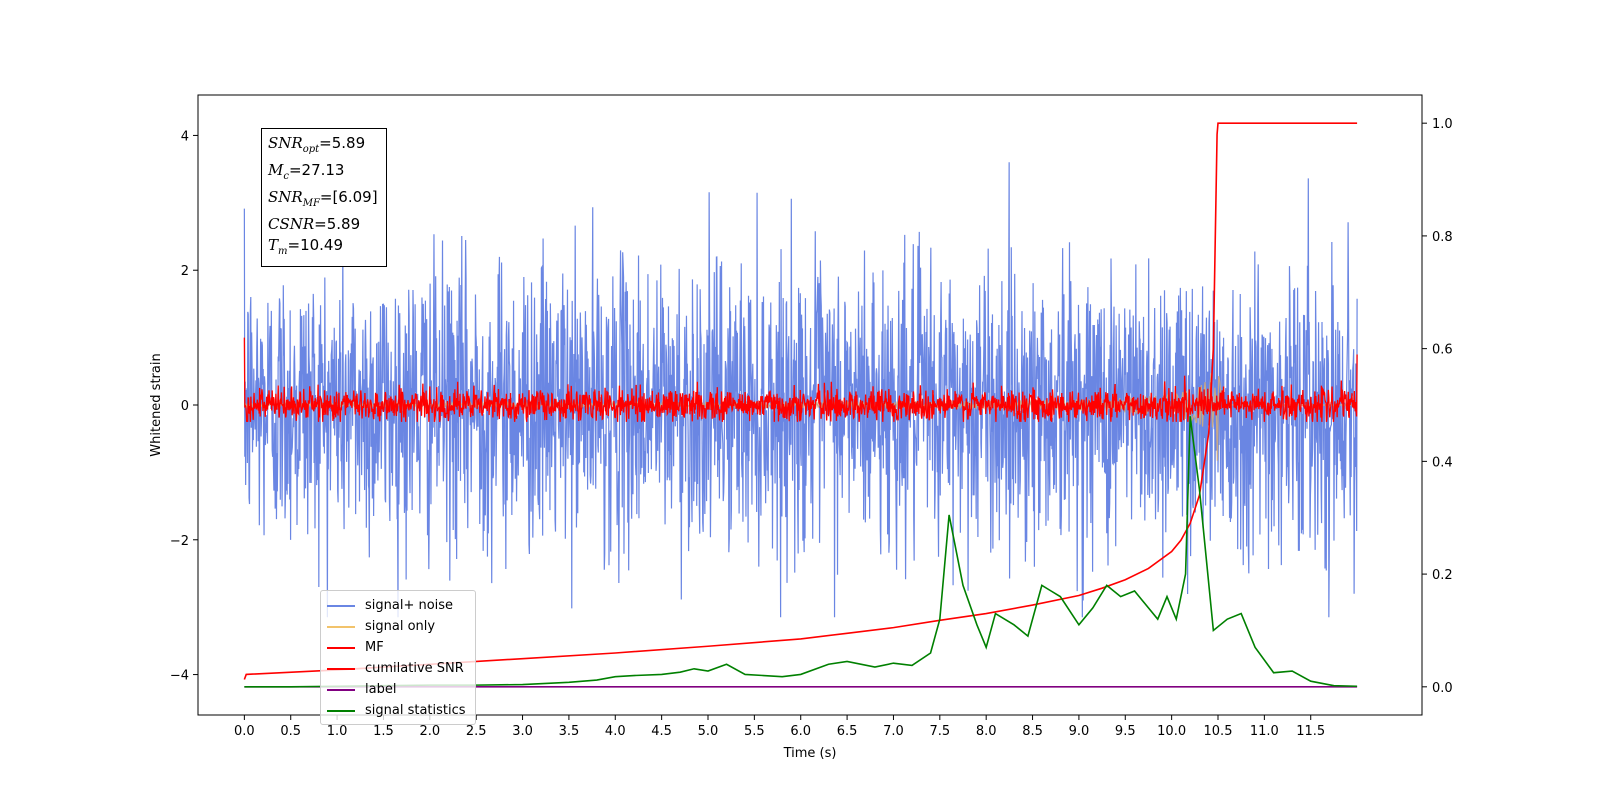  What do you see at coordinates (569, 731) in the screenshot?
I see `x-tick-label: 3.5` at bounding box center [569, 731].